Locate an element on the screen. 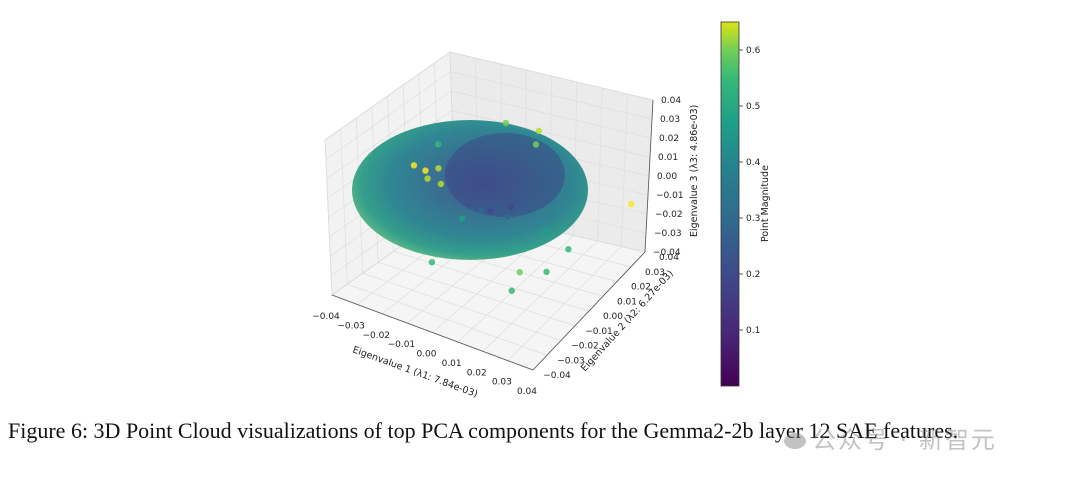  watermark-text: 公众号 · 新智元 is located at coordinates (904, 440).